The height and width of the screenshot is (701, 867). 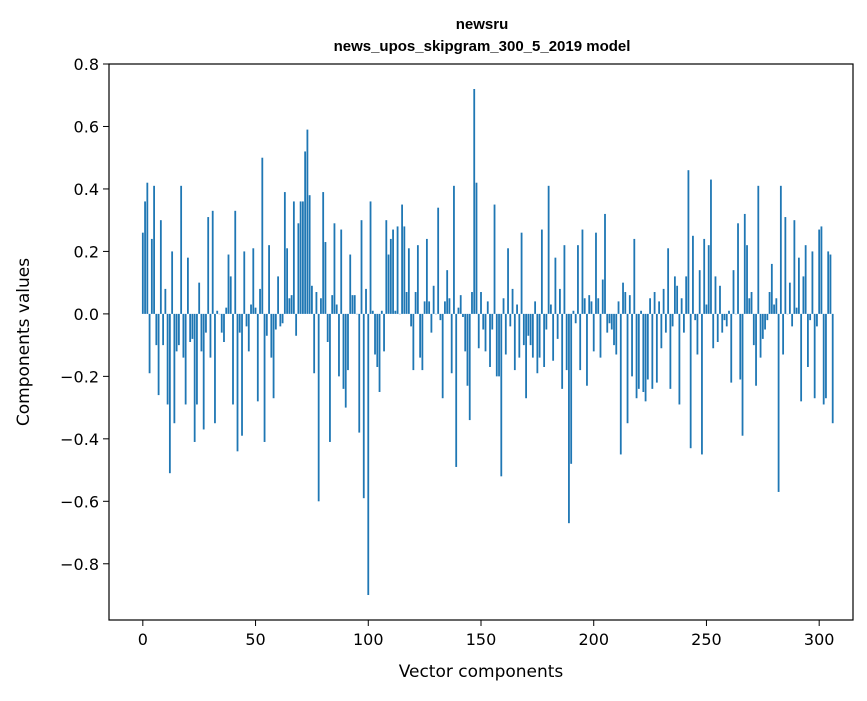 I want to click on y-axis-label: Components values, so click(x=24, y=342).